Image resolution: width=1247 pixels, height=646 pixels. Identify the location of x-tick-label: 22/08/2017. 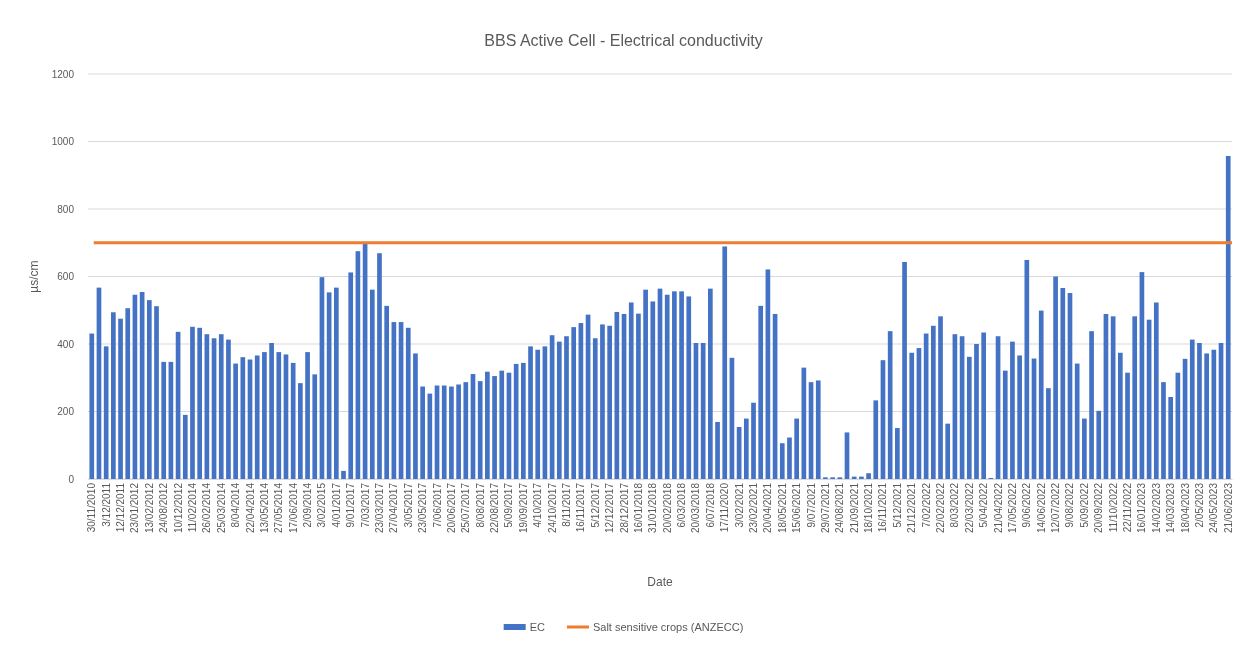
(495, 508).